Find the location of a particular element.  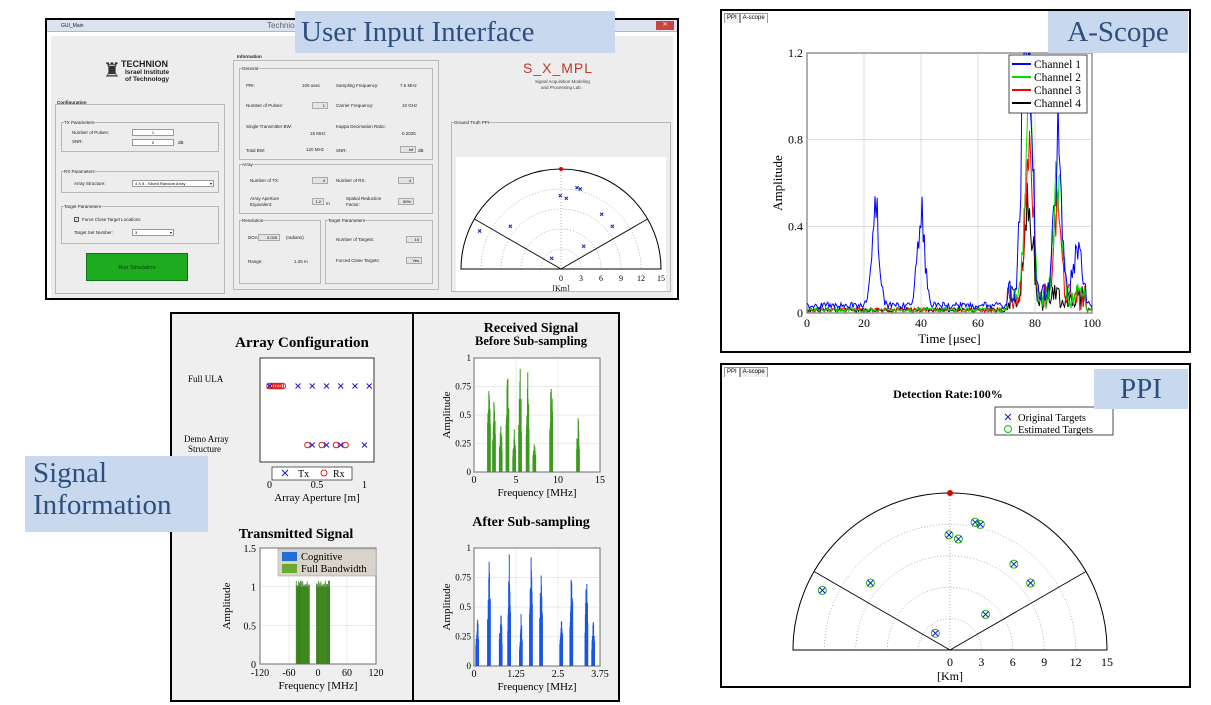

ascope-tab-ppi: PPI is located at coordinates (732, 18).